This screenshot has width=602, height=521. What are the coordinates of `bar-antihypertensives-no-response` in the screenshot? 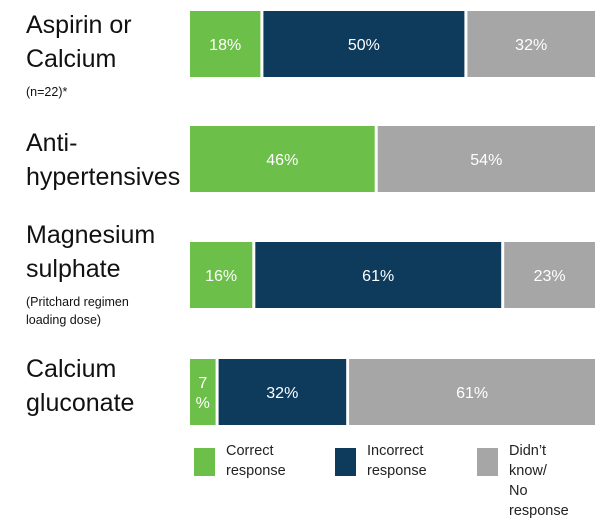 It's located at (486, 159).